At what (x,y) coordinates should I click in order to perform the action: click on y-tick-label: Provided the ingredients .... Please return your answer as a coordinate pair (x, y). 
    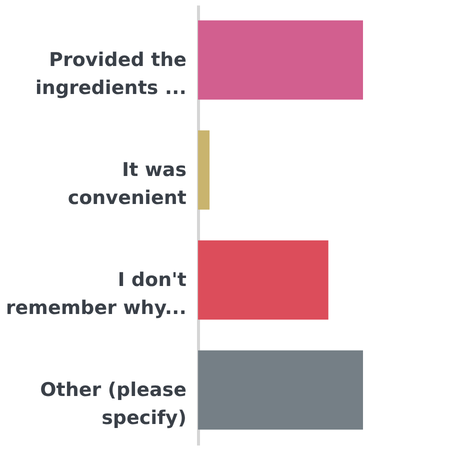
    Looking at the image, I should click on (110, 74).